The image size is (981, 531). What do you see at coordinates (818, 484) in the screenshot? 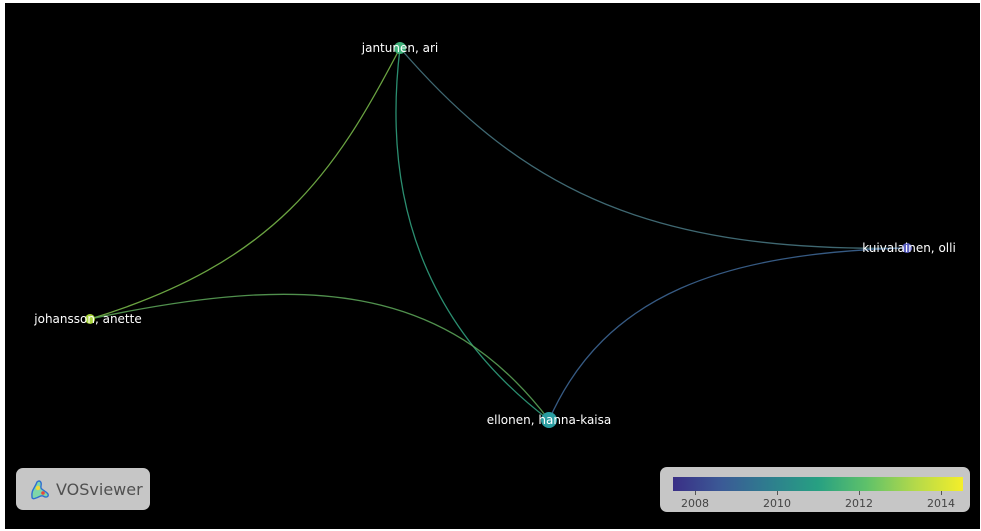
I see `color-scale-bar` at bounding box center [818, 484].